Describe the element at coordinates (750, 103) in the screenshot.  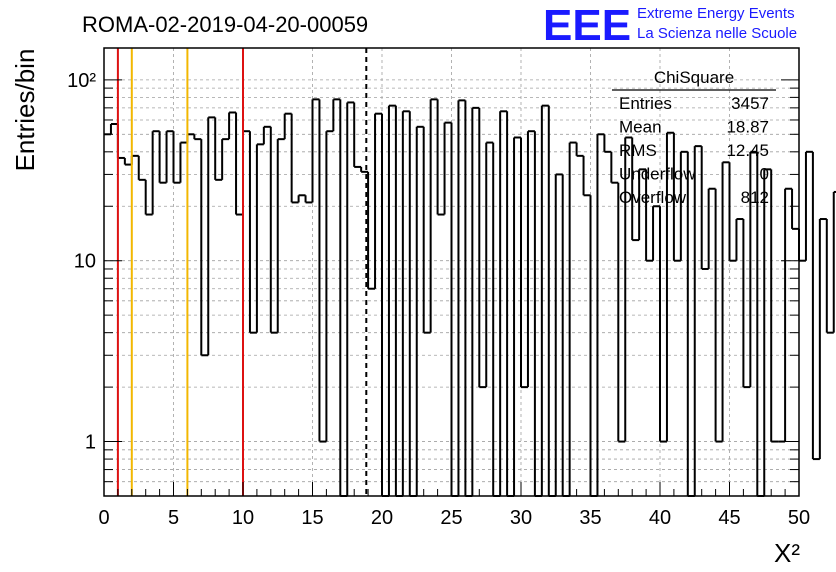
I see `stats-row-value: 3457` at that location.